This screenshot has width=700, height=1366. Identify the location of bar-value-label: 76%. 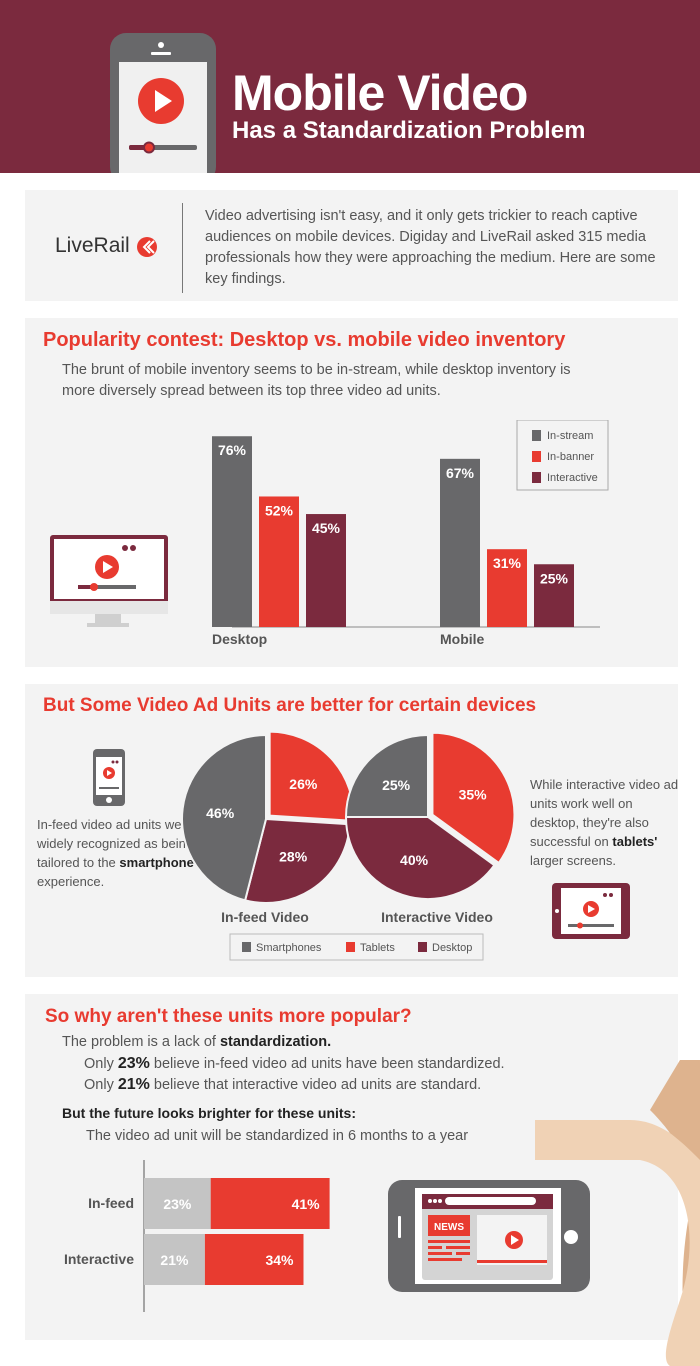
(232, 450).